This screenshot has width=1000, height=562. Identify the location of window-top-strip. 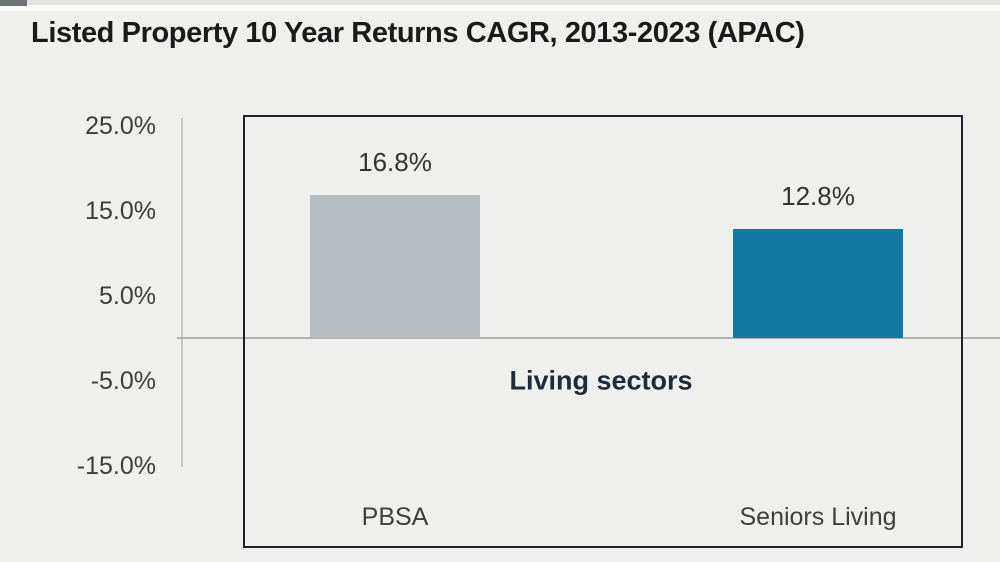
(500, 2).